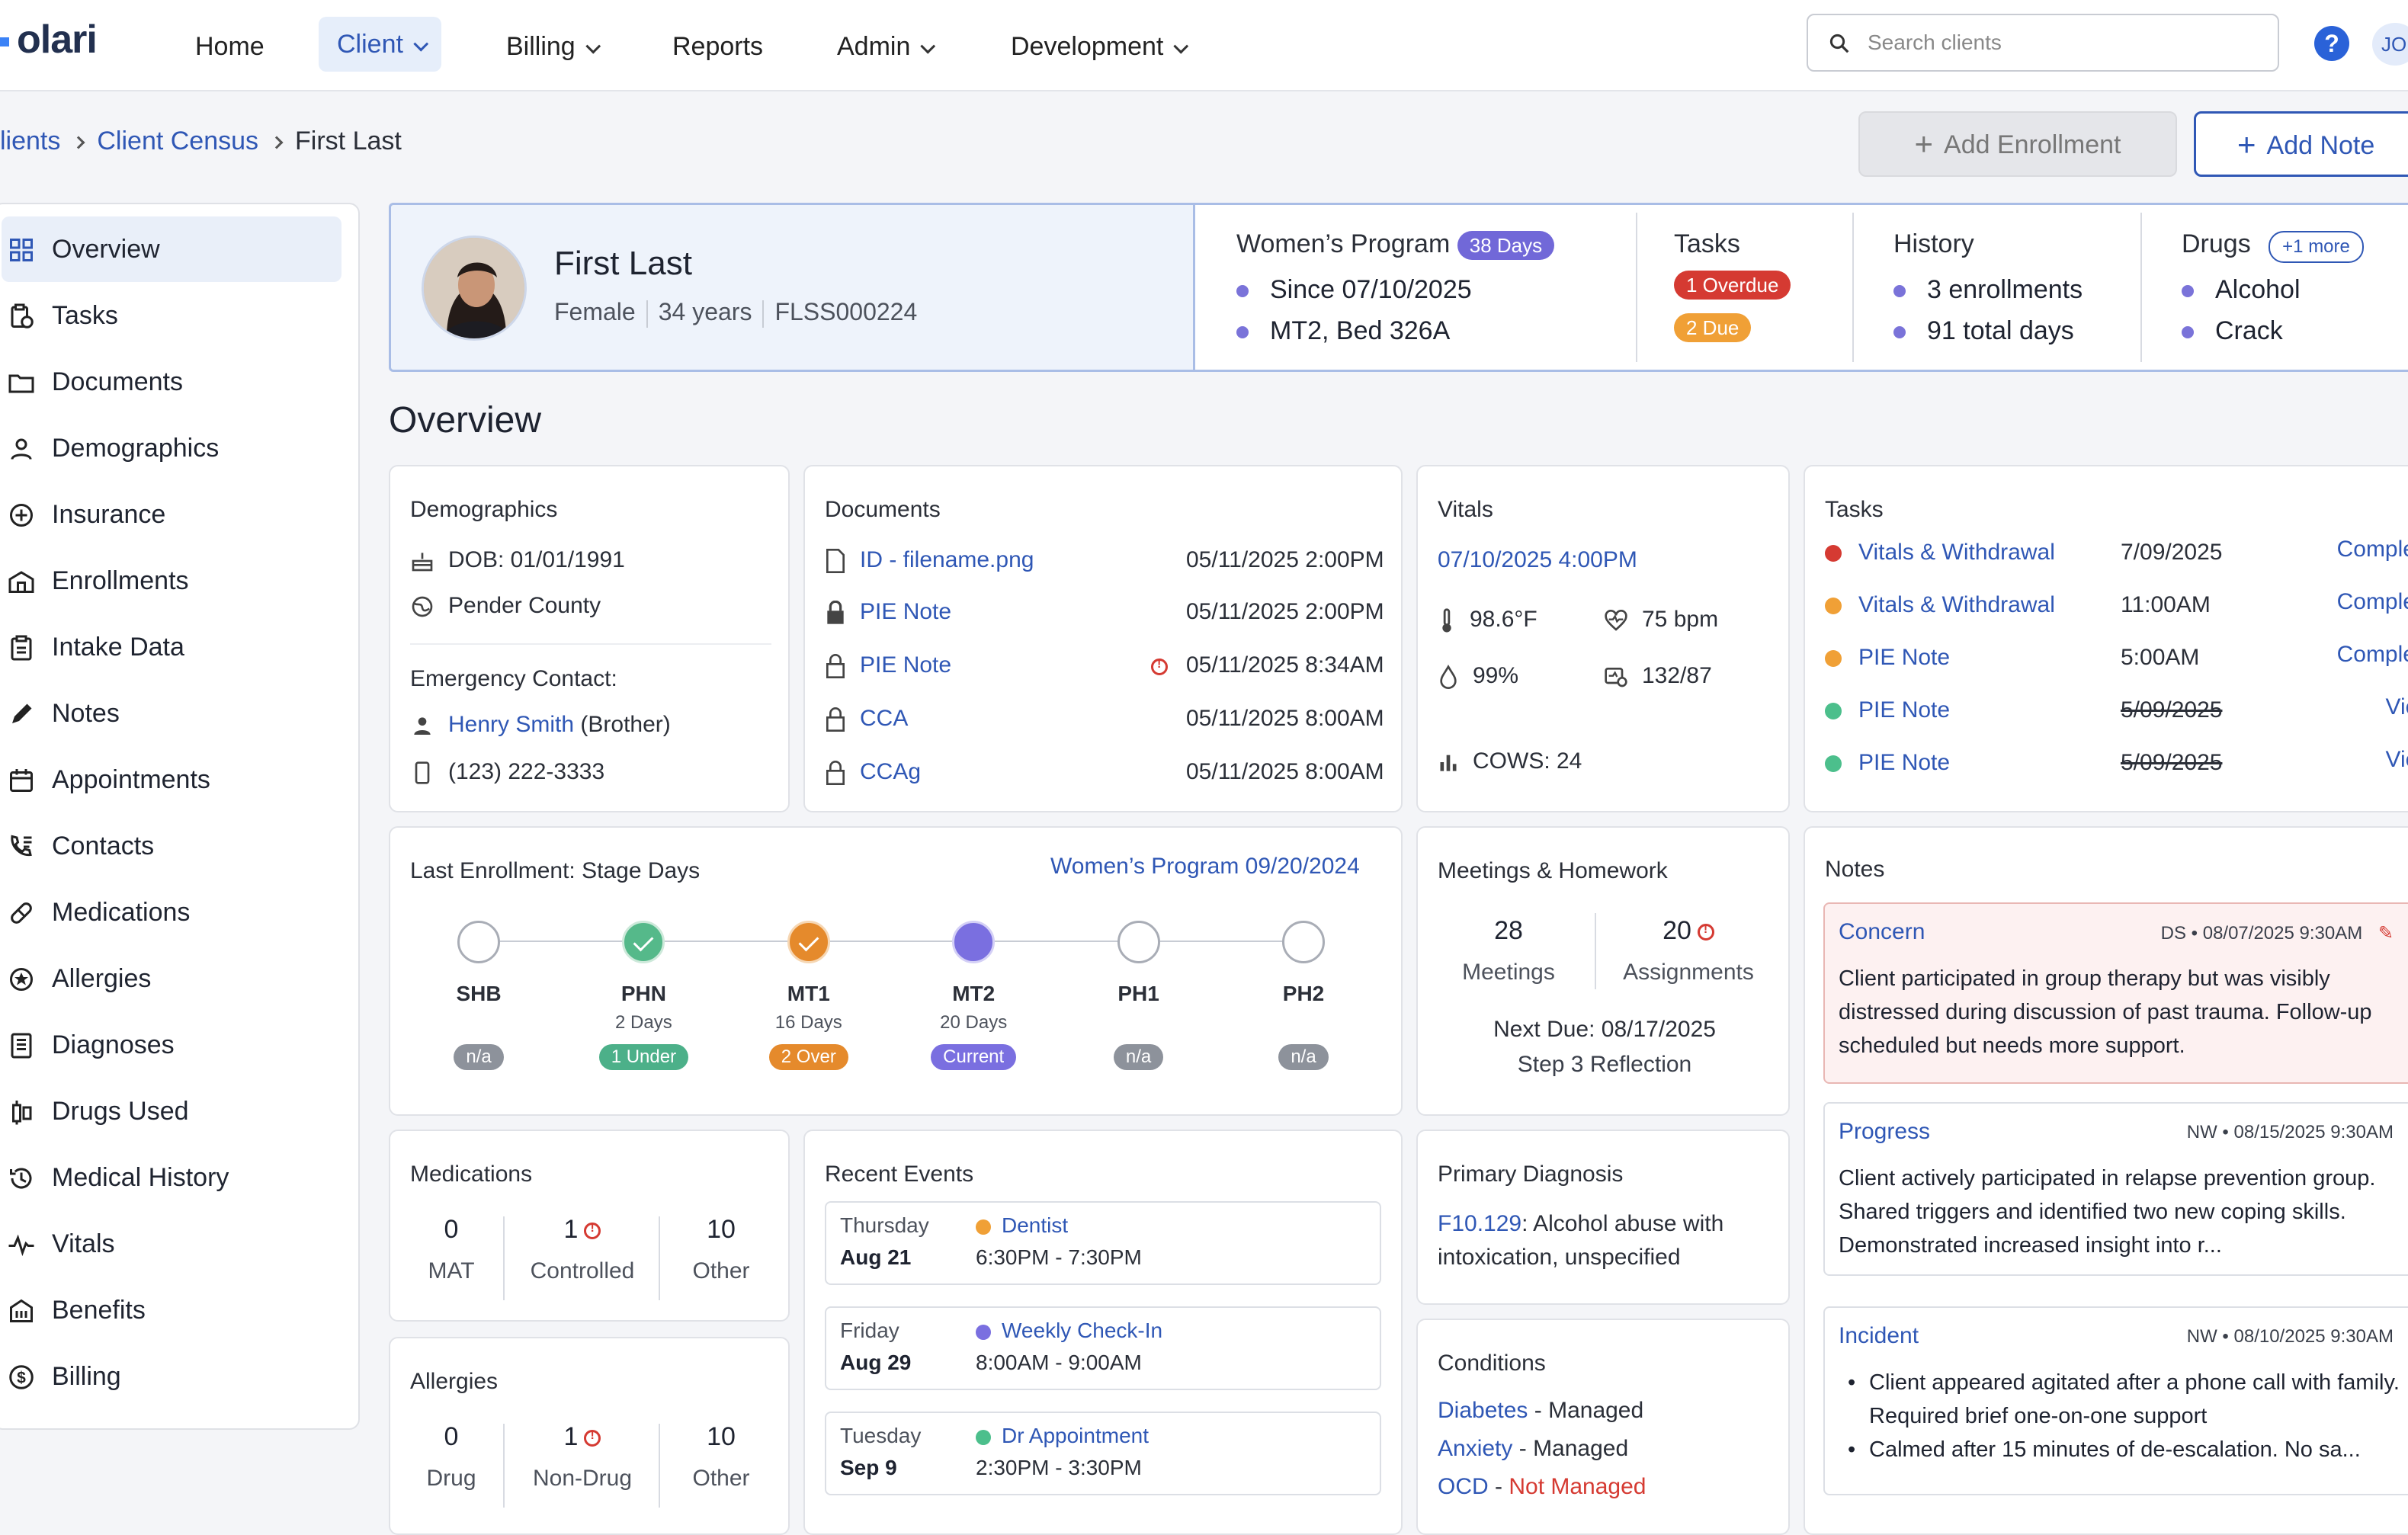 This screenshot has height=1535, width=2408. Describe the element at coordinates (1463, 1487) in the screenshot. I see `condition-link: OCD` at that location.